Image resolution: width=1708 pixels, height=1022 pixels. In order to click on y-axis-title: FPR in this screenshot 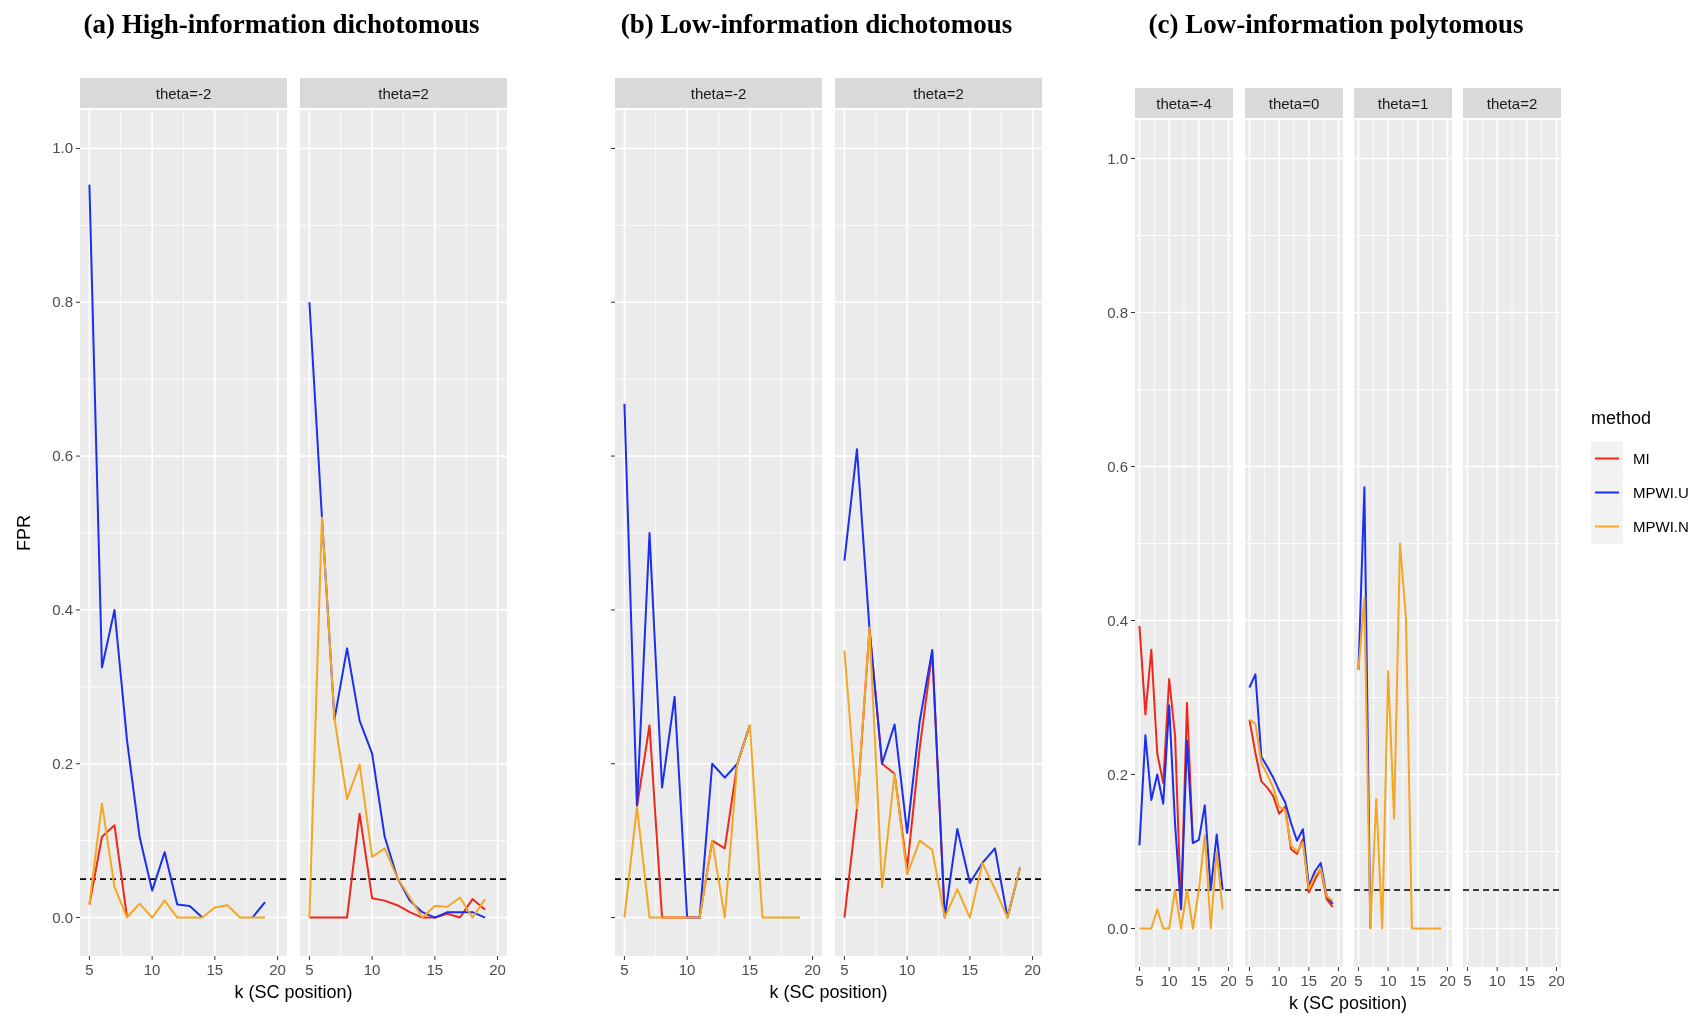, I will do `click(24, 533)`.